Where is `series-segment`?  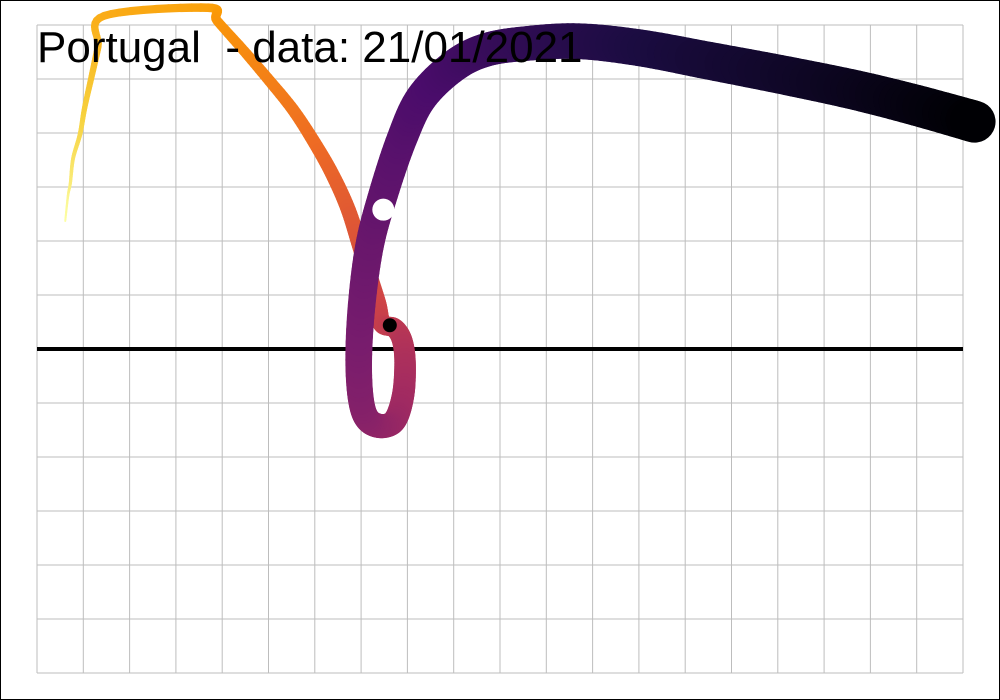
series-segment is located at coordinates (973, 121).